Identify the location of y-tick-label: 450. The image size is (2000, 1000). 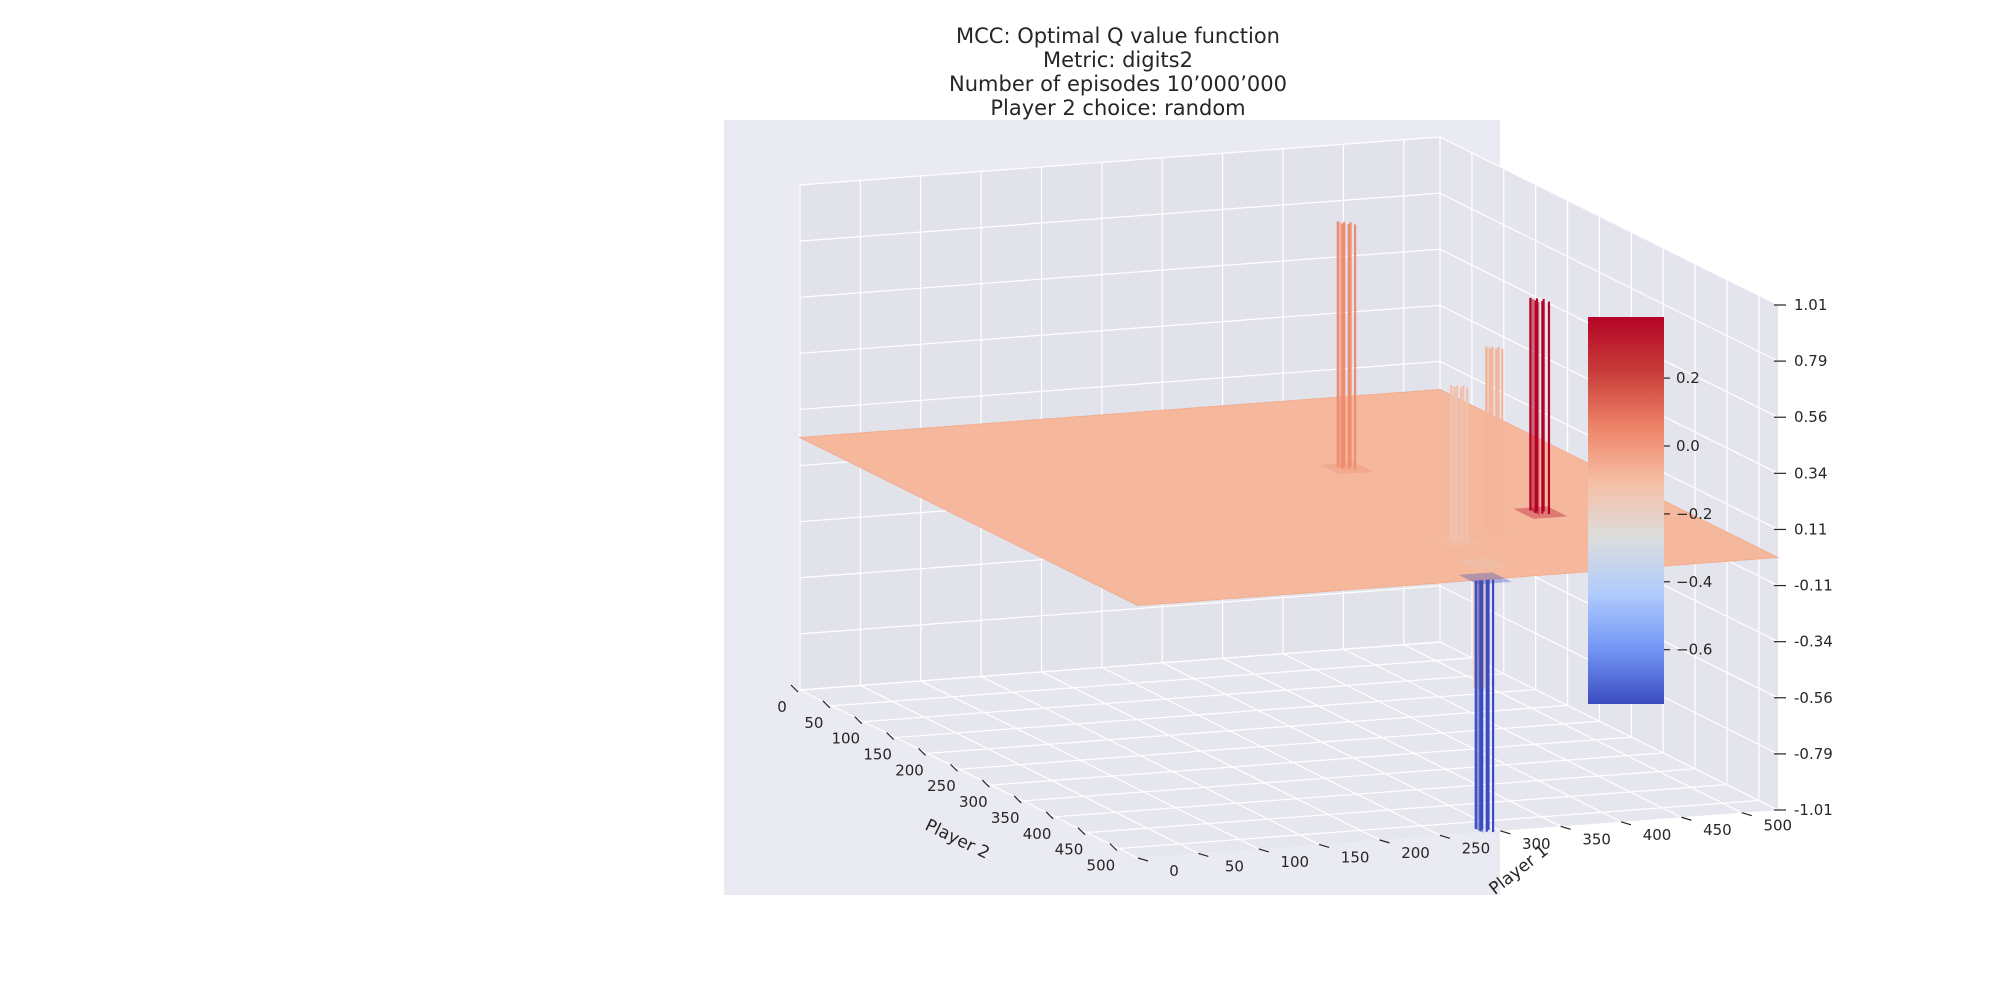
(1717, 830).